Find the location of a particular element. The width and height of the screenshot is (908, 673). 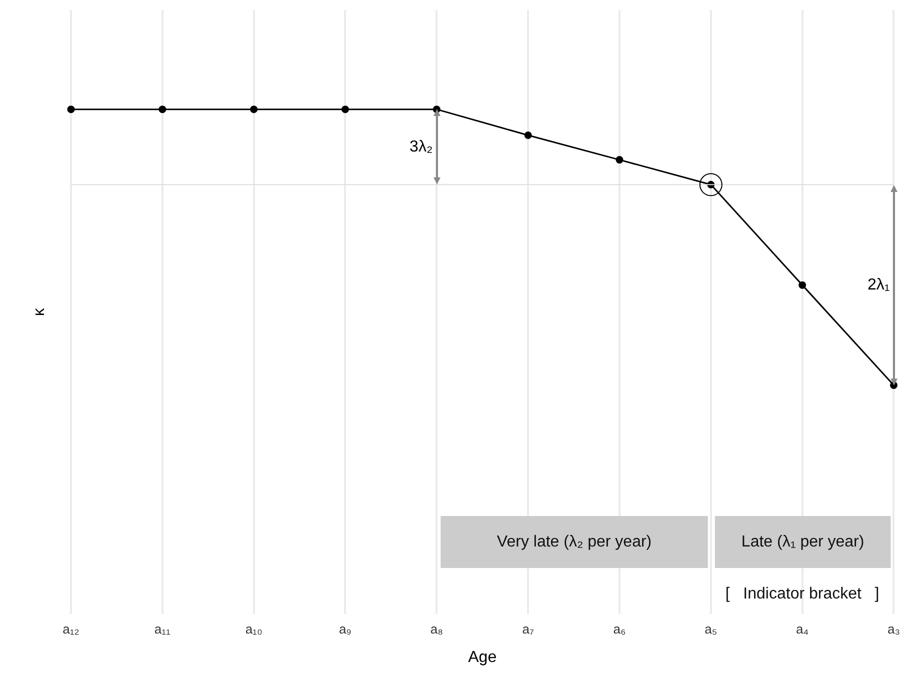

annotation: 2λ₁ is located at coordinates (878, 285).